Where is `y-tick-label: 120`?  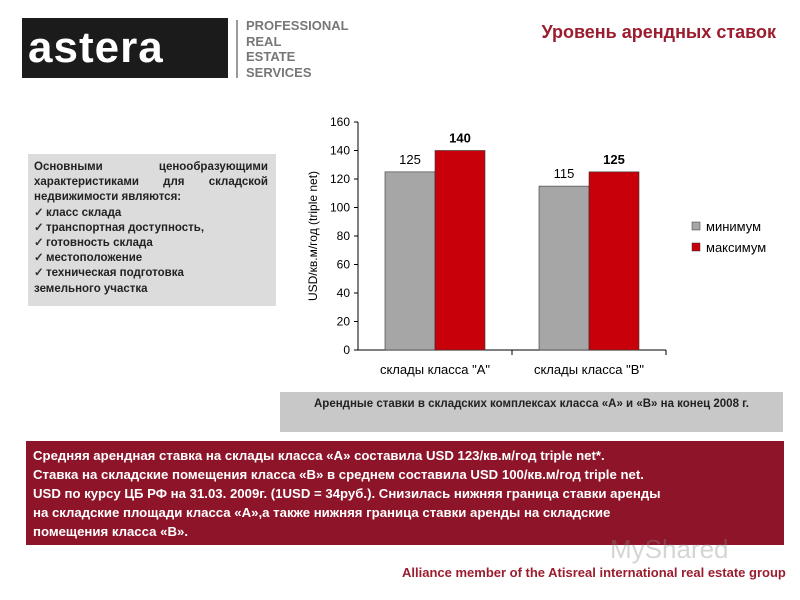
y-tick-label: 120 is located at coordinates (340, 179).